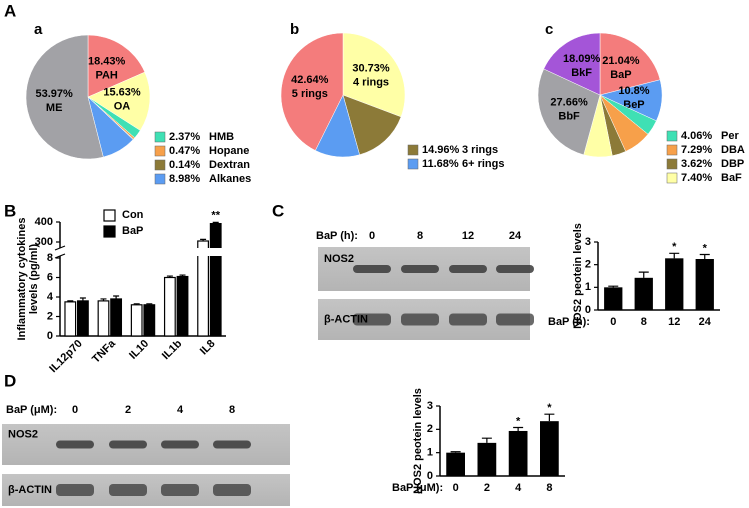  Describe the element at coordinates (441, 150) in the screenshot. I see `legend-value: 14.96%` at that location.